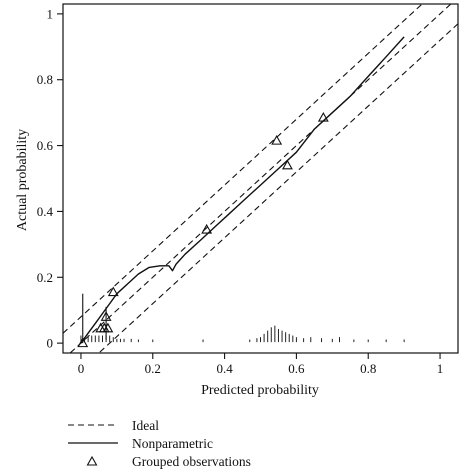 The height and width of the screenshot is (474, 474). Describe the element at coordinates (45, 211) in the screenshot. I see `y-tick-label: 0.4` at that location.